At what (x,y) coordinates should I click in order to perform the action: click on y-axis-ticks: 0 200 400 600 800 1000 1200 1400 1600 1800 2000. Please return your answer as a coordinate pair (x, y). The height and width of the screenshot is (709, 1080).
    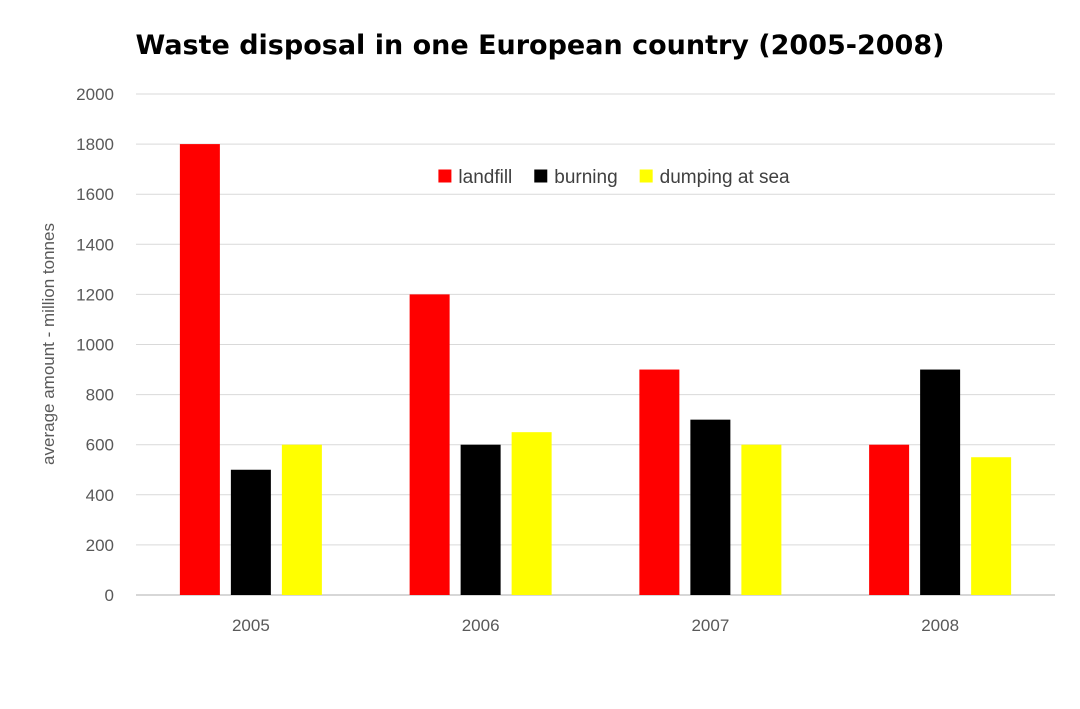
    Looking at the image, I should click on (95, 345).